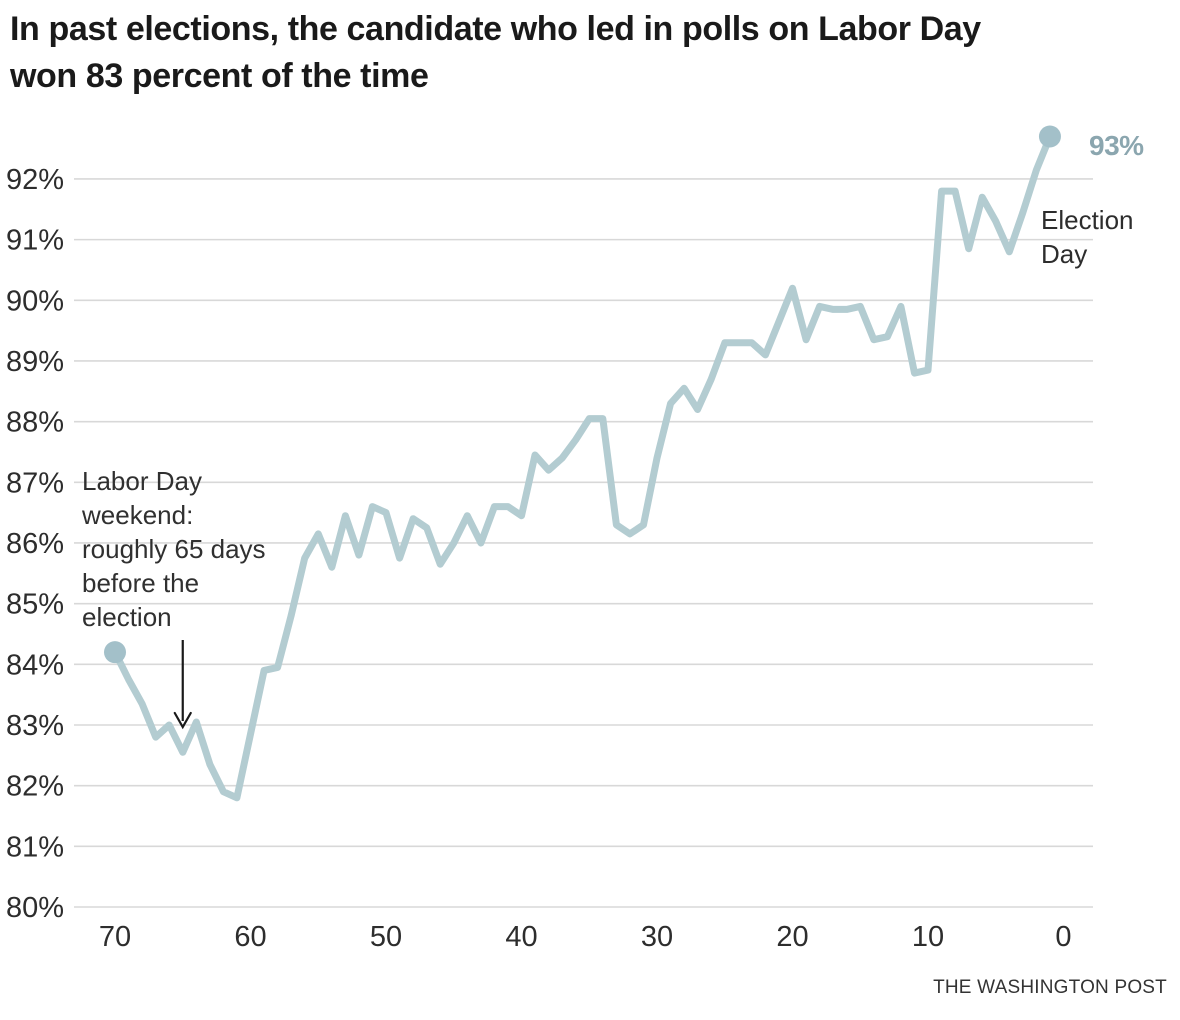 The width and height of the screenshot is (1180, 1020). What do you see at coordinates (657, 937) in the screenshot?
I see `x-tick-label: 30` at bounding box center [657, 937].